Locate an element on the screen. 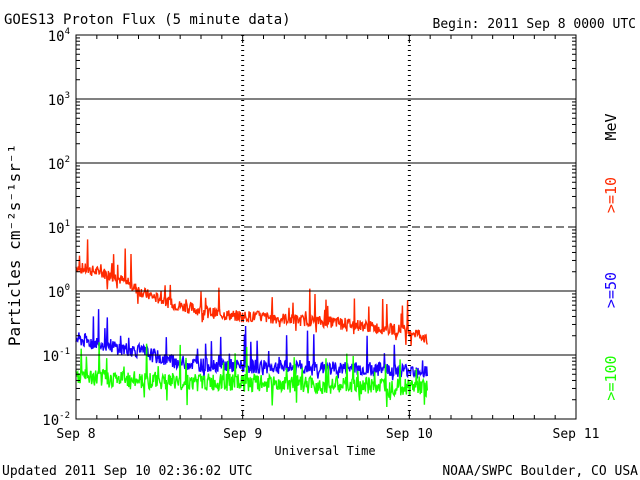 Image resolution: width=640 pixels, height=480 pixels. chart-title: GOES13 Proton Flux (5 minute data) is located at coordinates (147, 20).